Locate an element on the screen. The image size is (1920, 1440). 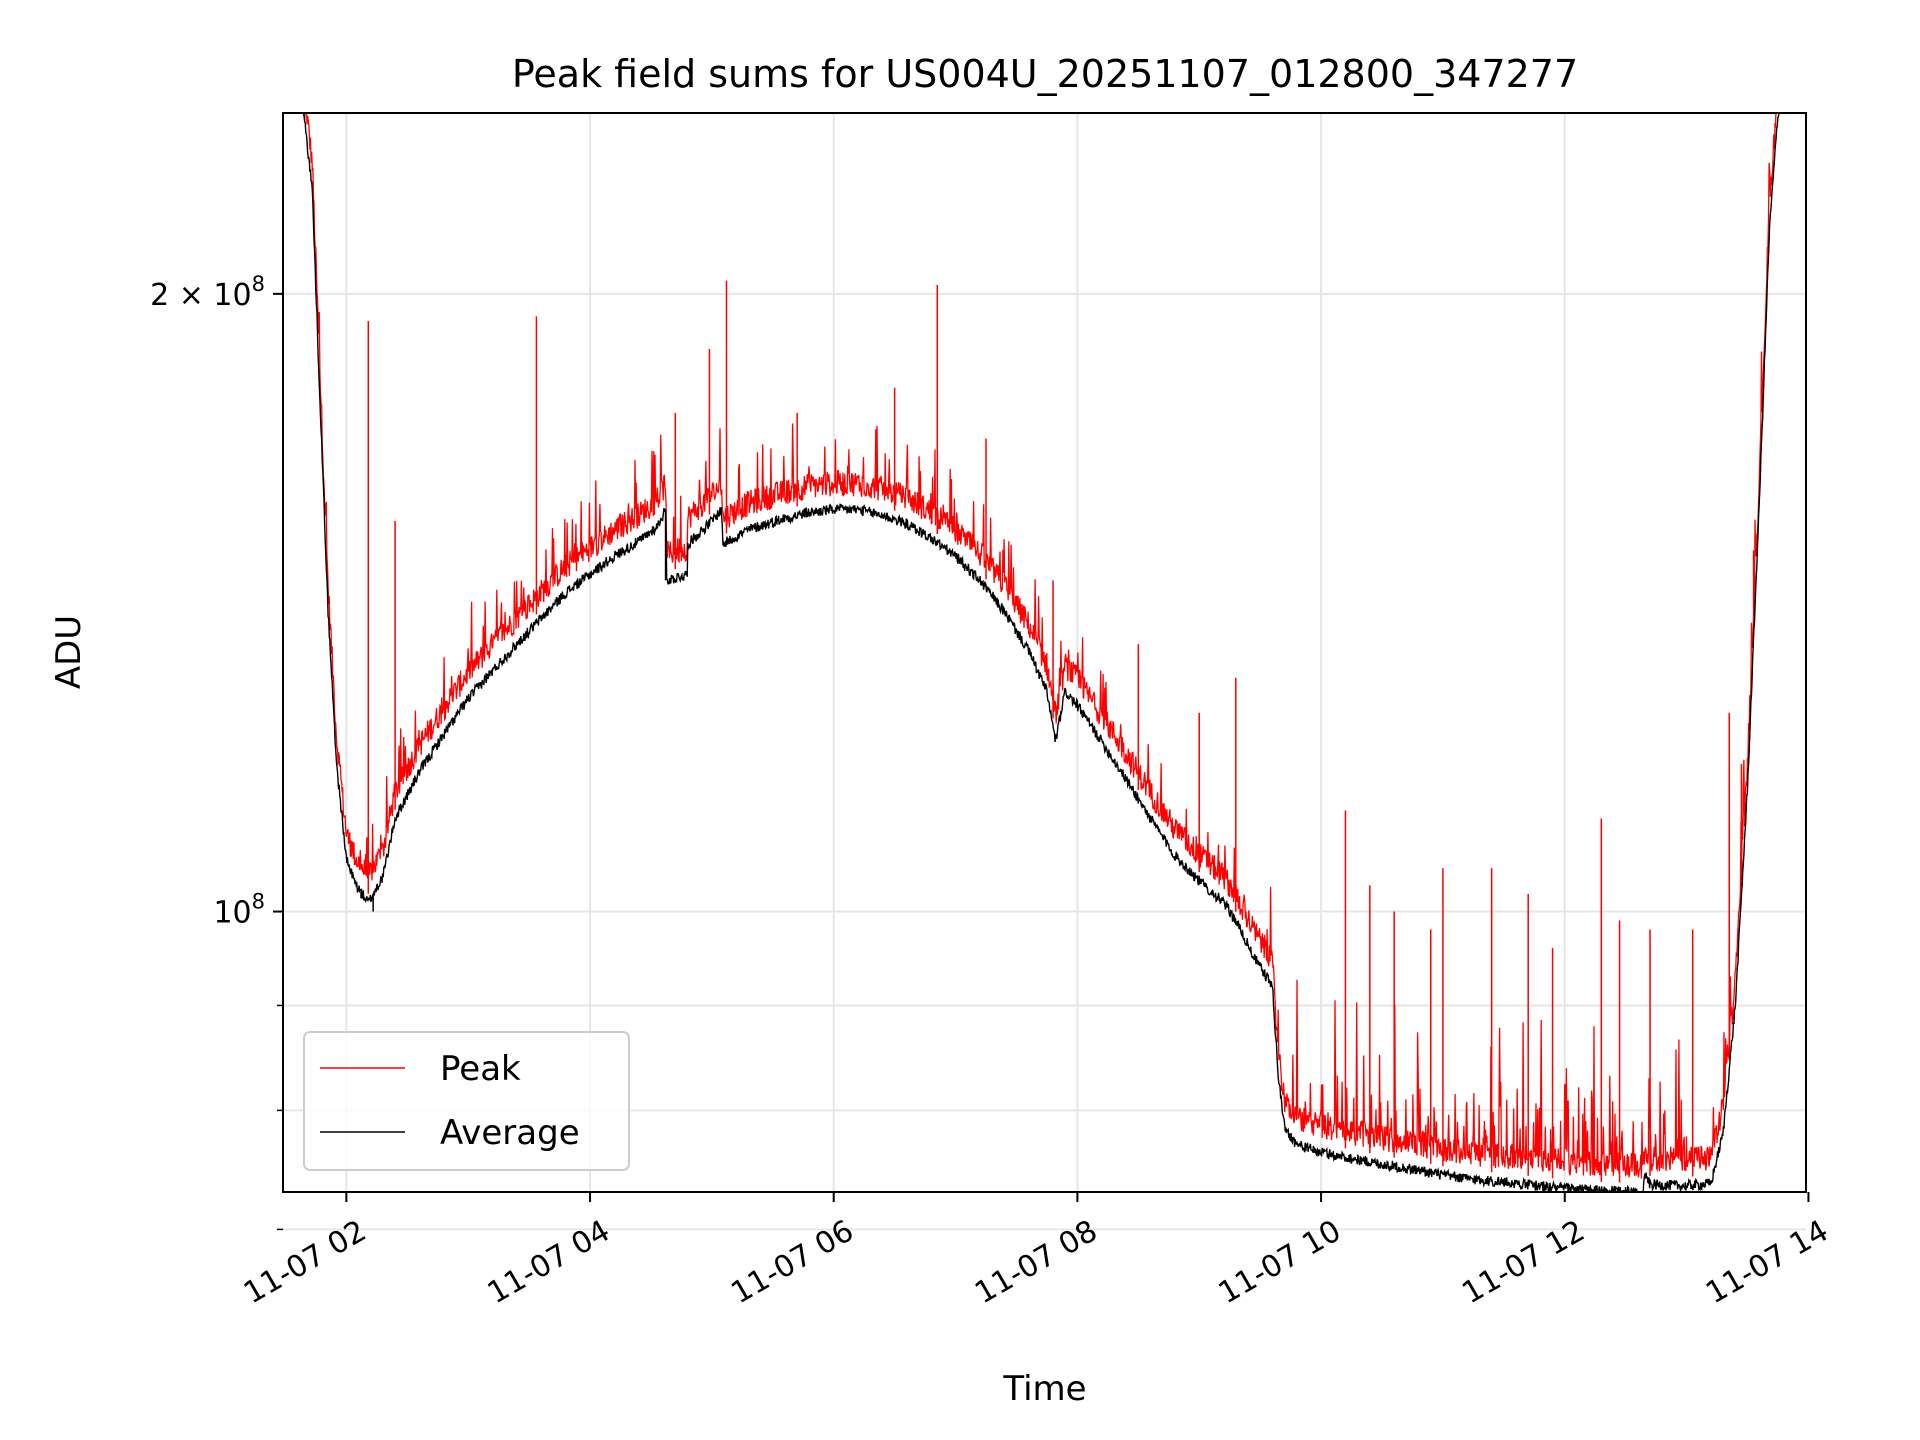
legend: Peak Average is located at coordinates (466, 1101).